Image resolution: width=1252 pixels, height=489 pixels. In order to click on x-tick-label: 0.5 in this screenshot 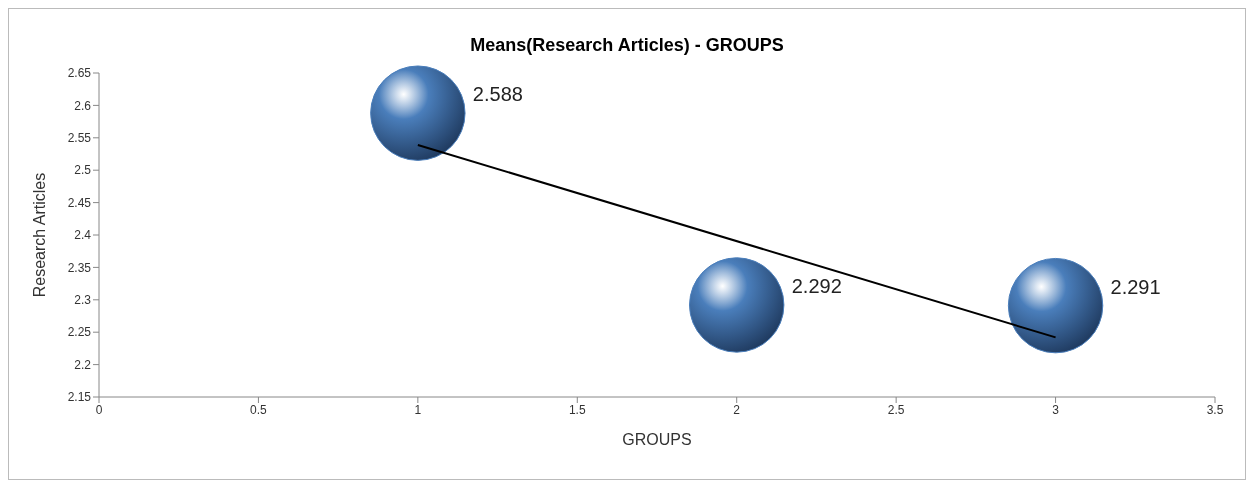, I will do `click(259, 409)`.